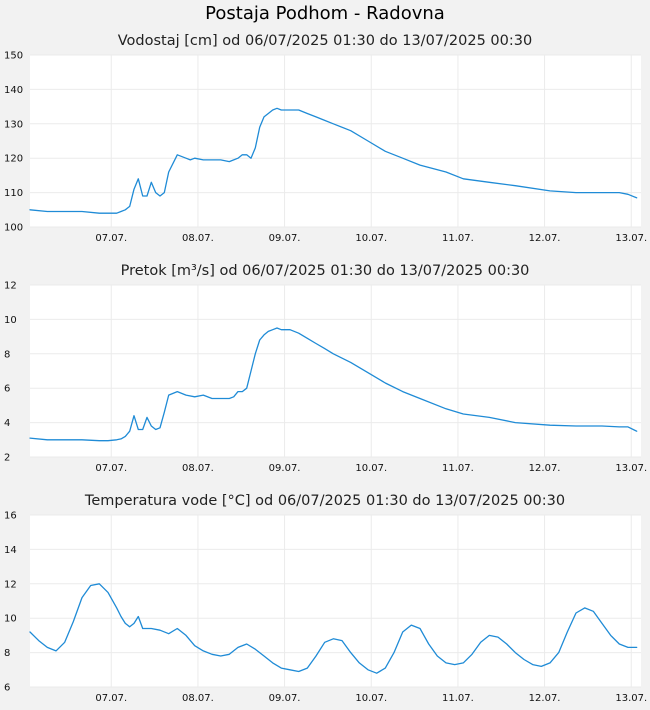 The height and width of the screenshot is (710, 650). I want to click on y-tick-label: 14, so click(10, 550).